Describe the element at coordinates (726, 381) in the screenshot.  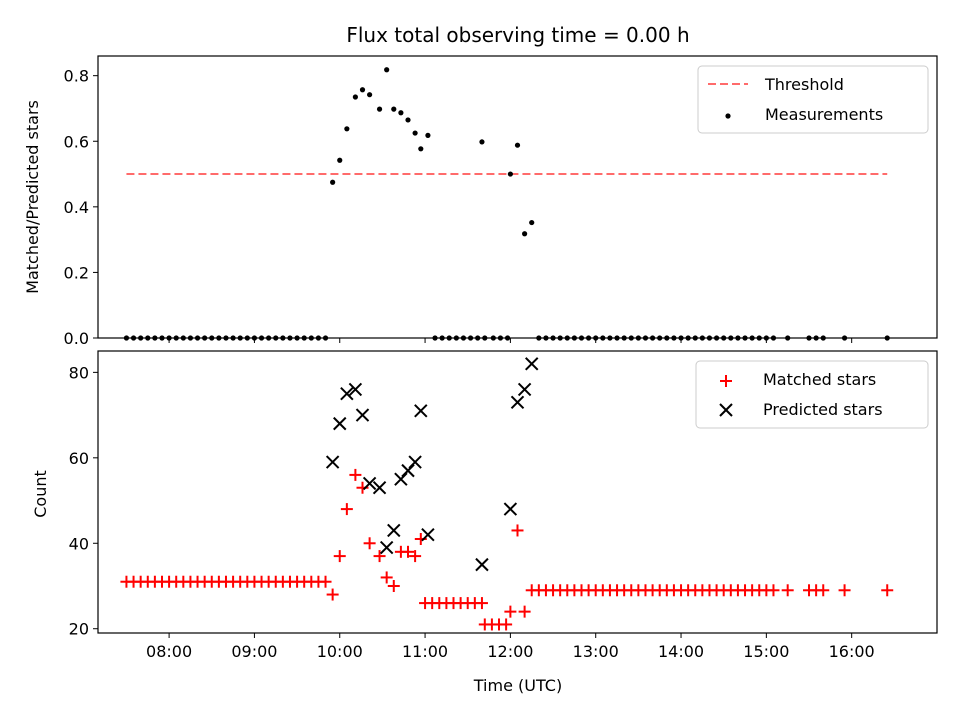
I see `matched-legend-swatch` at that location.